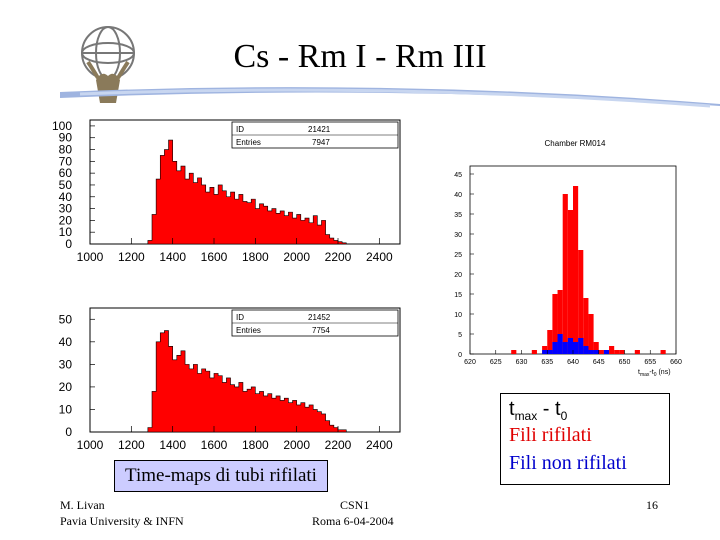 This screenshot has width=720, height=540. What do you see at coordinates (353, 521) in the screenshot?
I see `footer-date: Roma 6-04-2004` at bounding box center [353, 521].